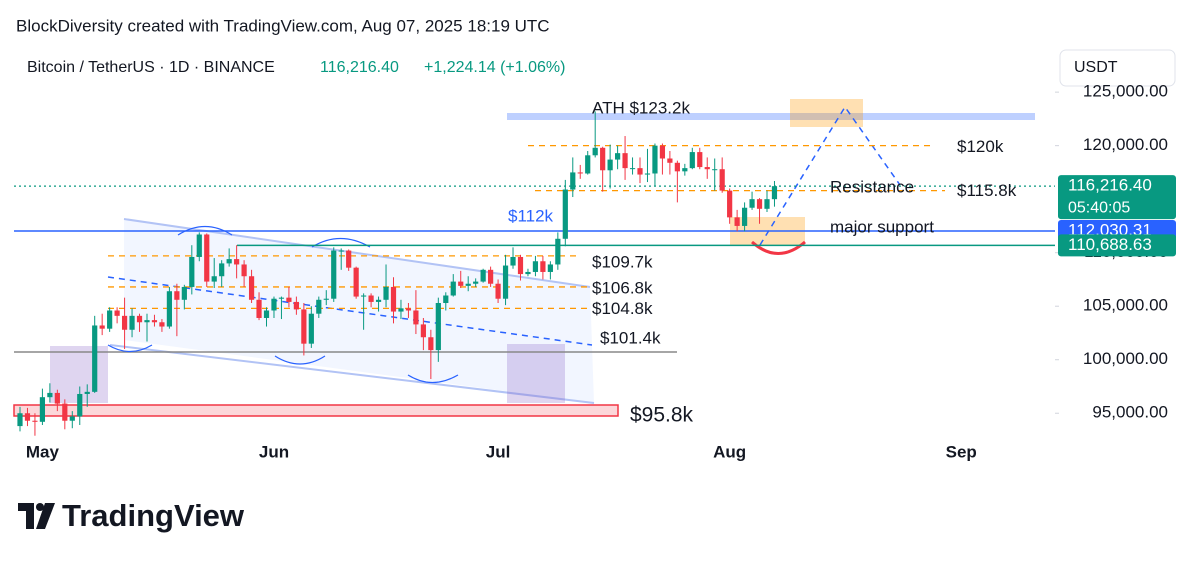  What do you see at coordinates (622, 308) in the screenshot?
I see `level-label: $104.8k` at bounding box center [622, 308].